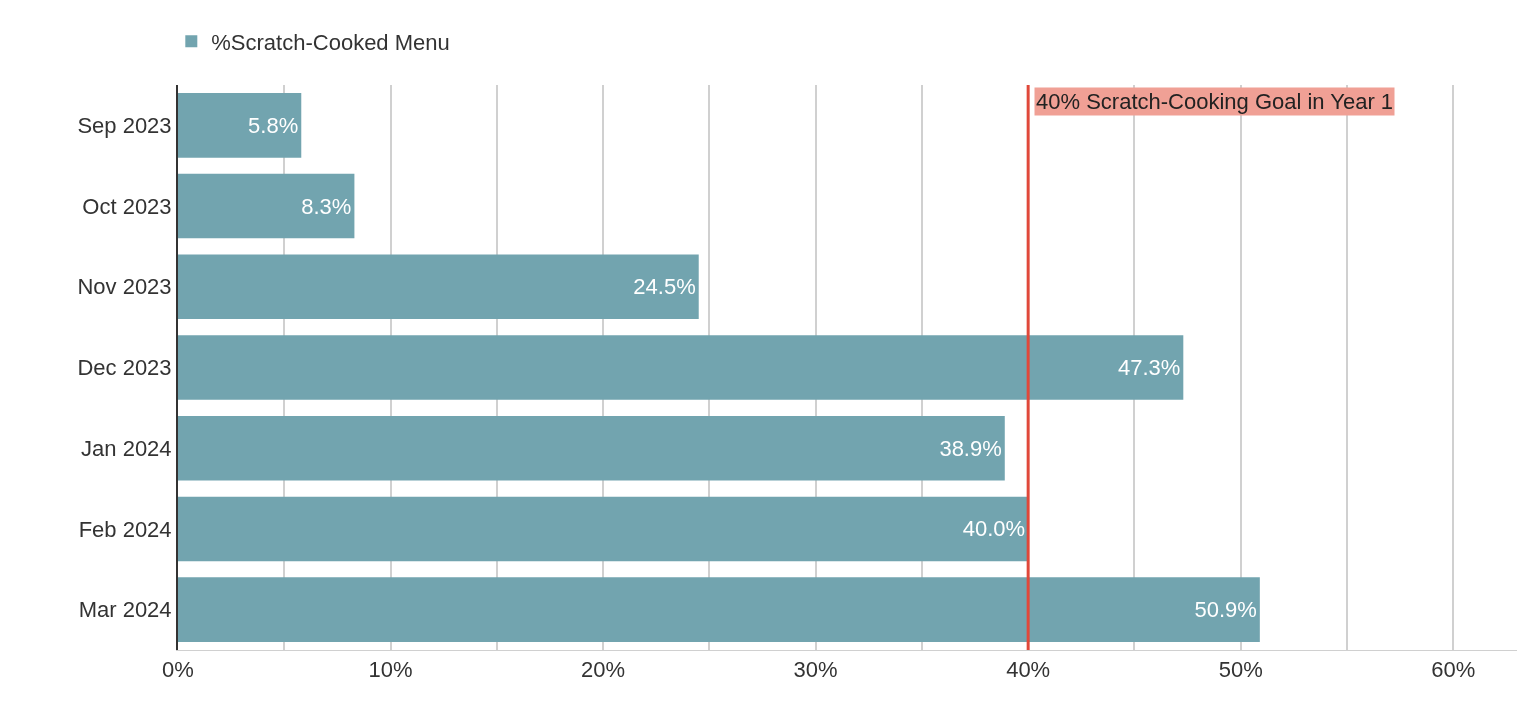  What do you see at coordinates (603, 670) in the screenshot?
I see `x-tick-label: 20%` at bounding box center [603, 670].